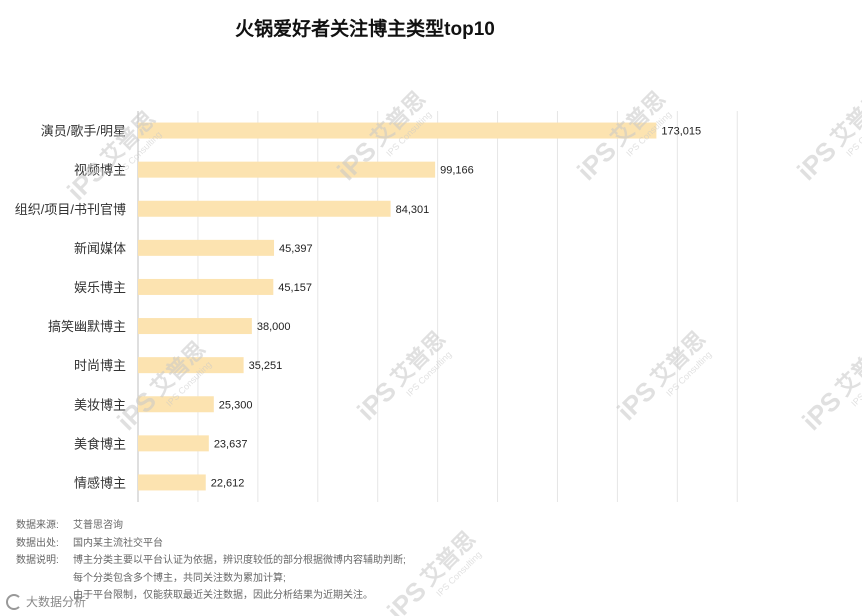 This screenshot has height=616, width=862. I want to click on data-label: 45,397, so click(296, 249).